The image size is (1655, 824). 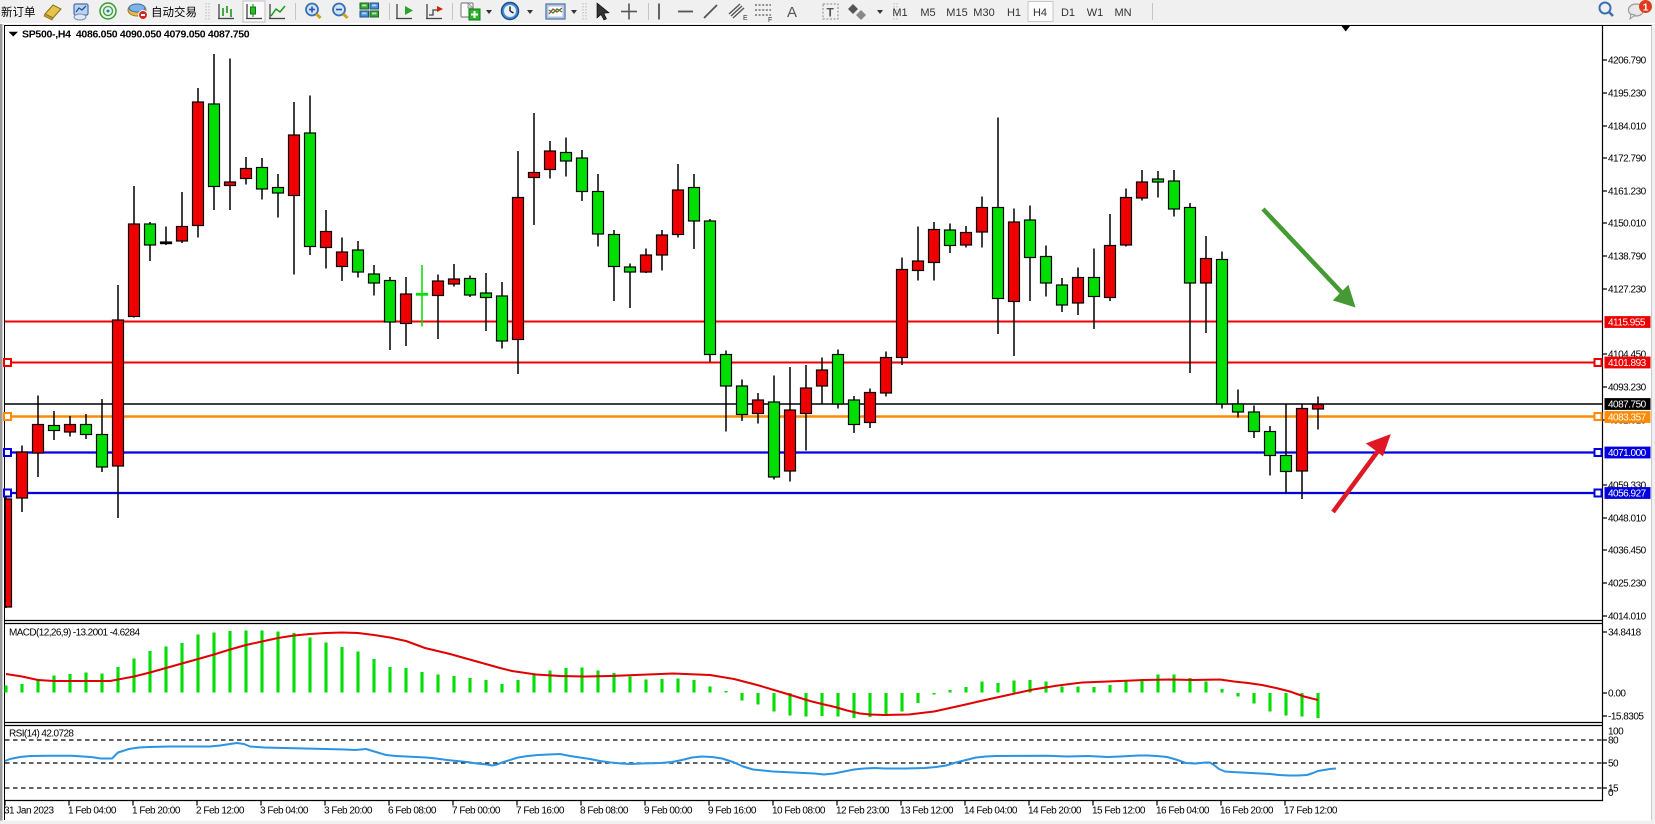 I want to click on svg-text: 100, so click(x=1616, y=732).